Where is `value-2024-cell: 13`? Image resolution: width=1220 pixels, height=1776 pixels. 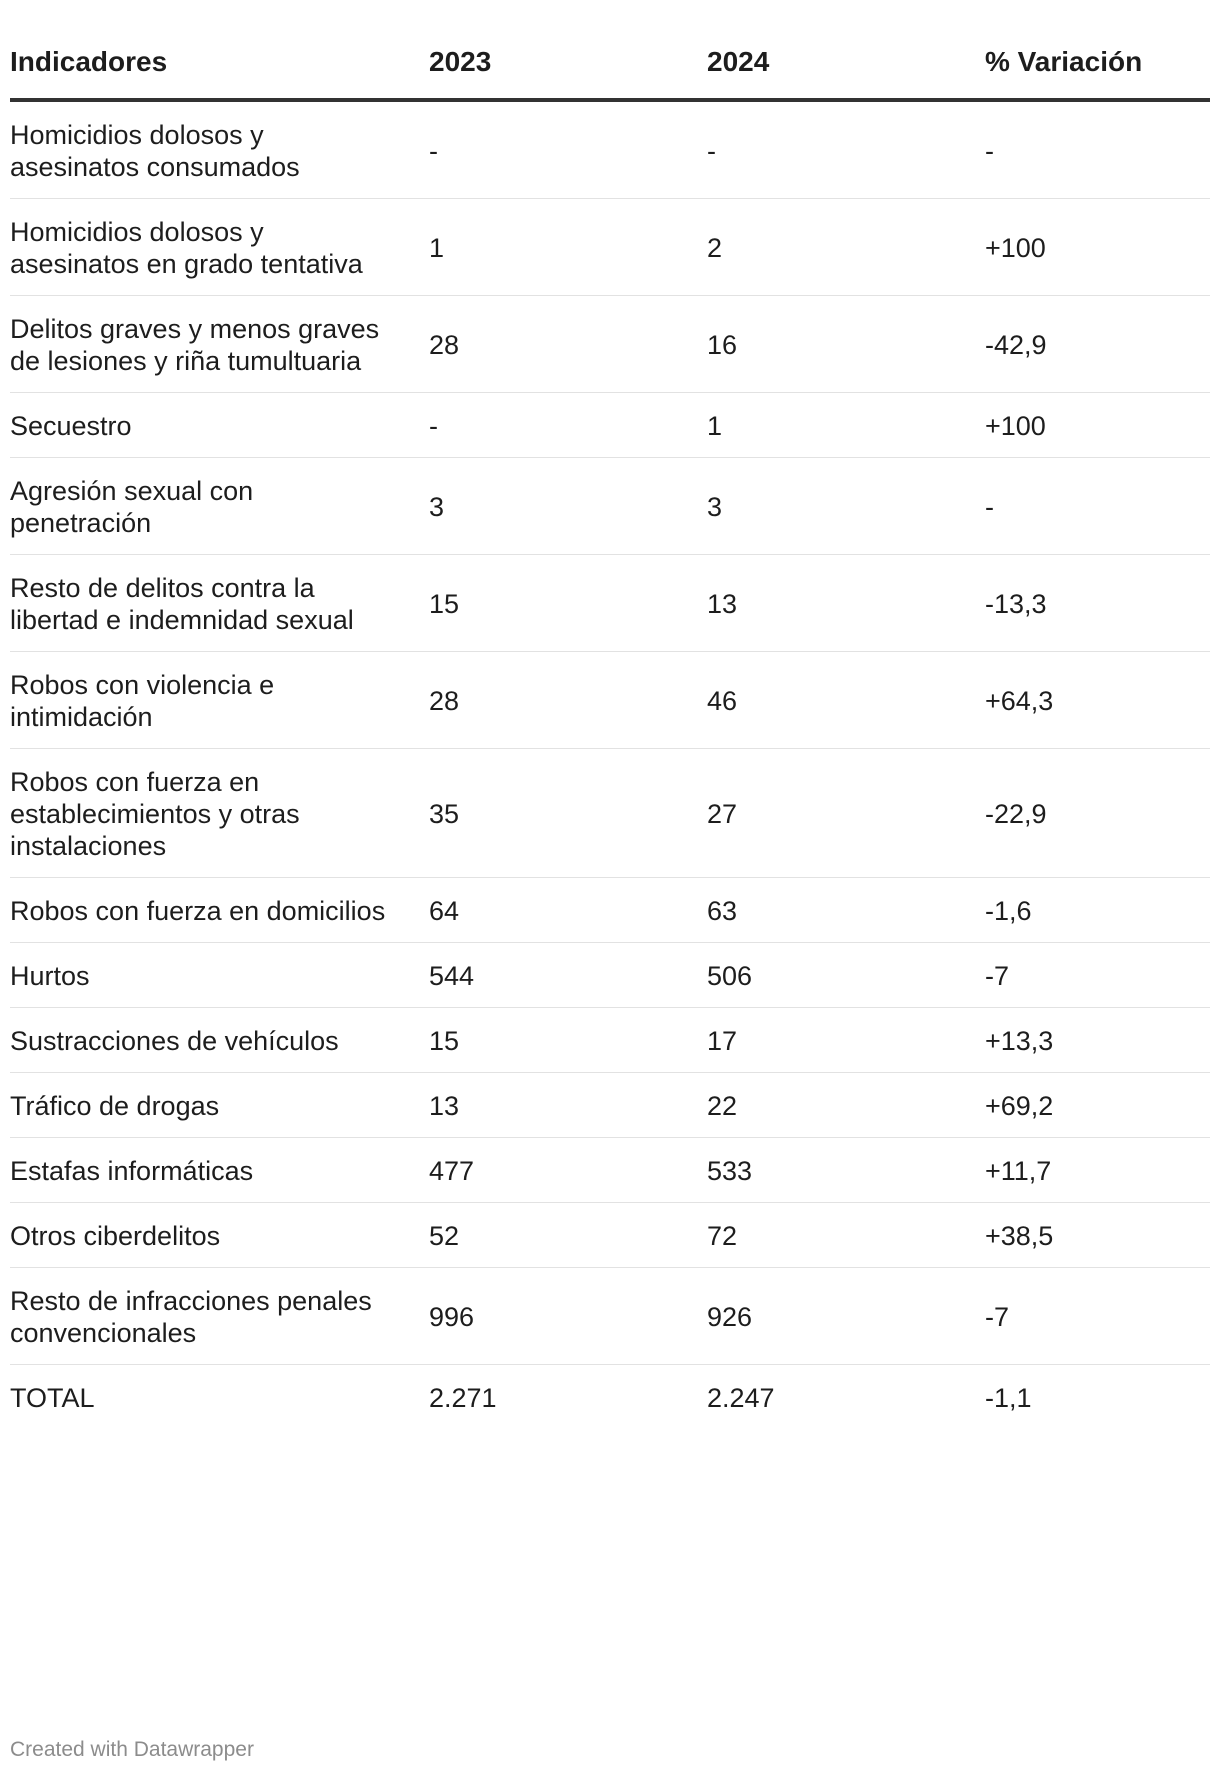
value-2024-cell: 13 is located at coordinates (846, 603).